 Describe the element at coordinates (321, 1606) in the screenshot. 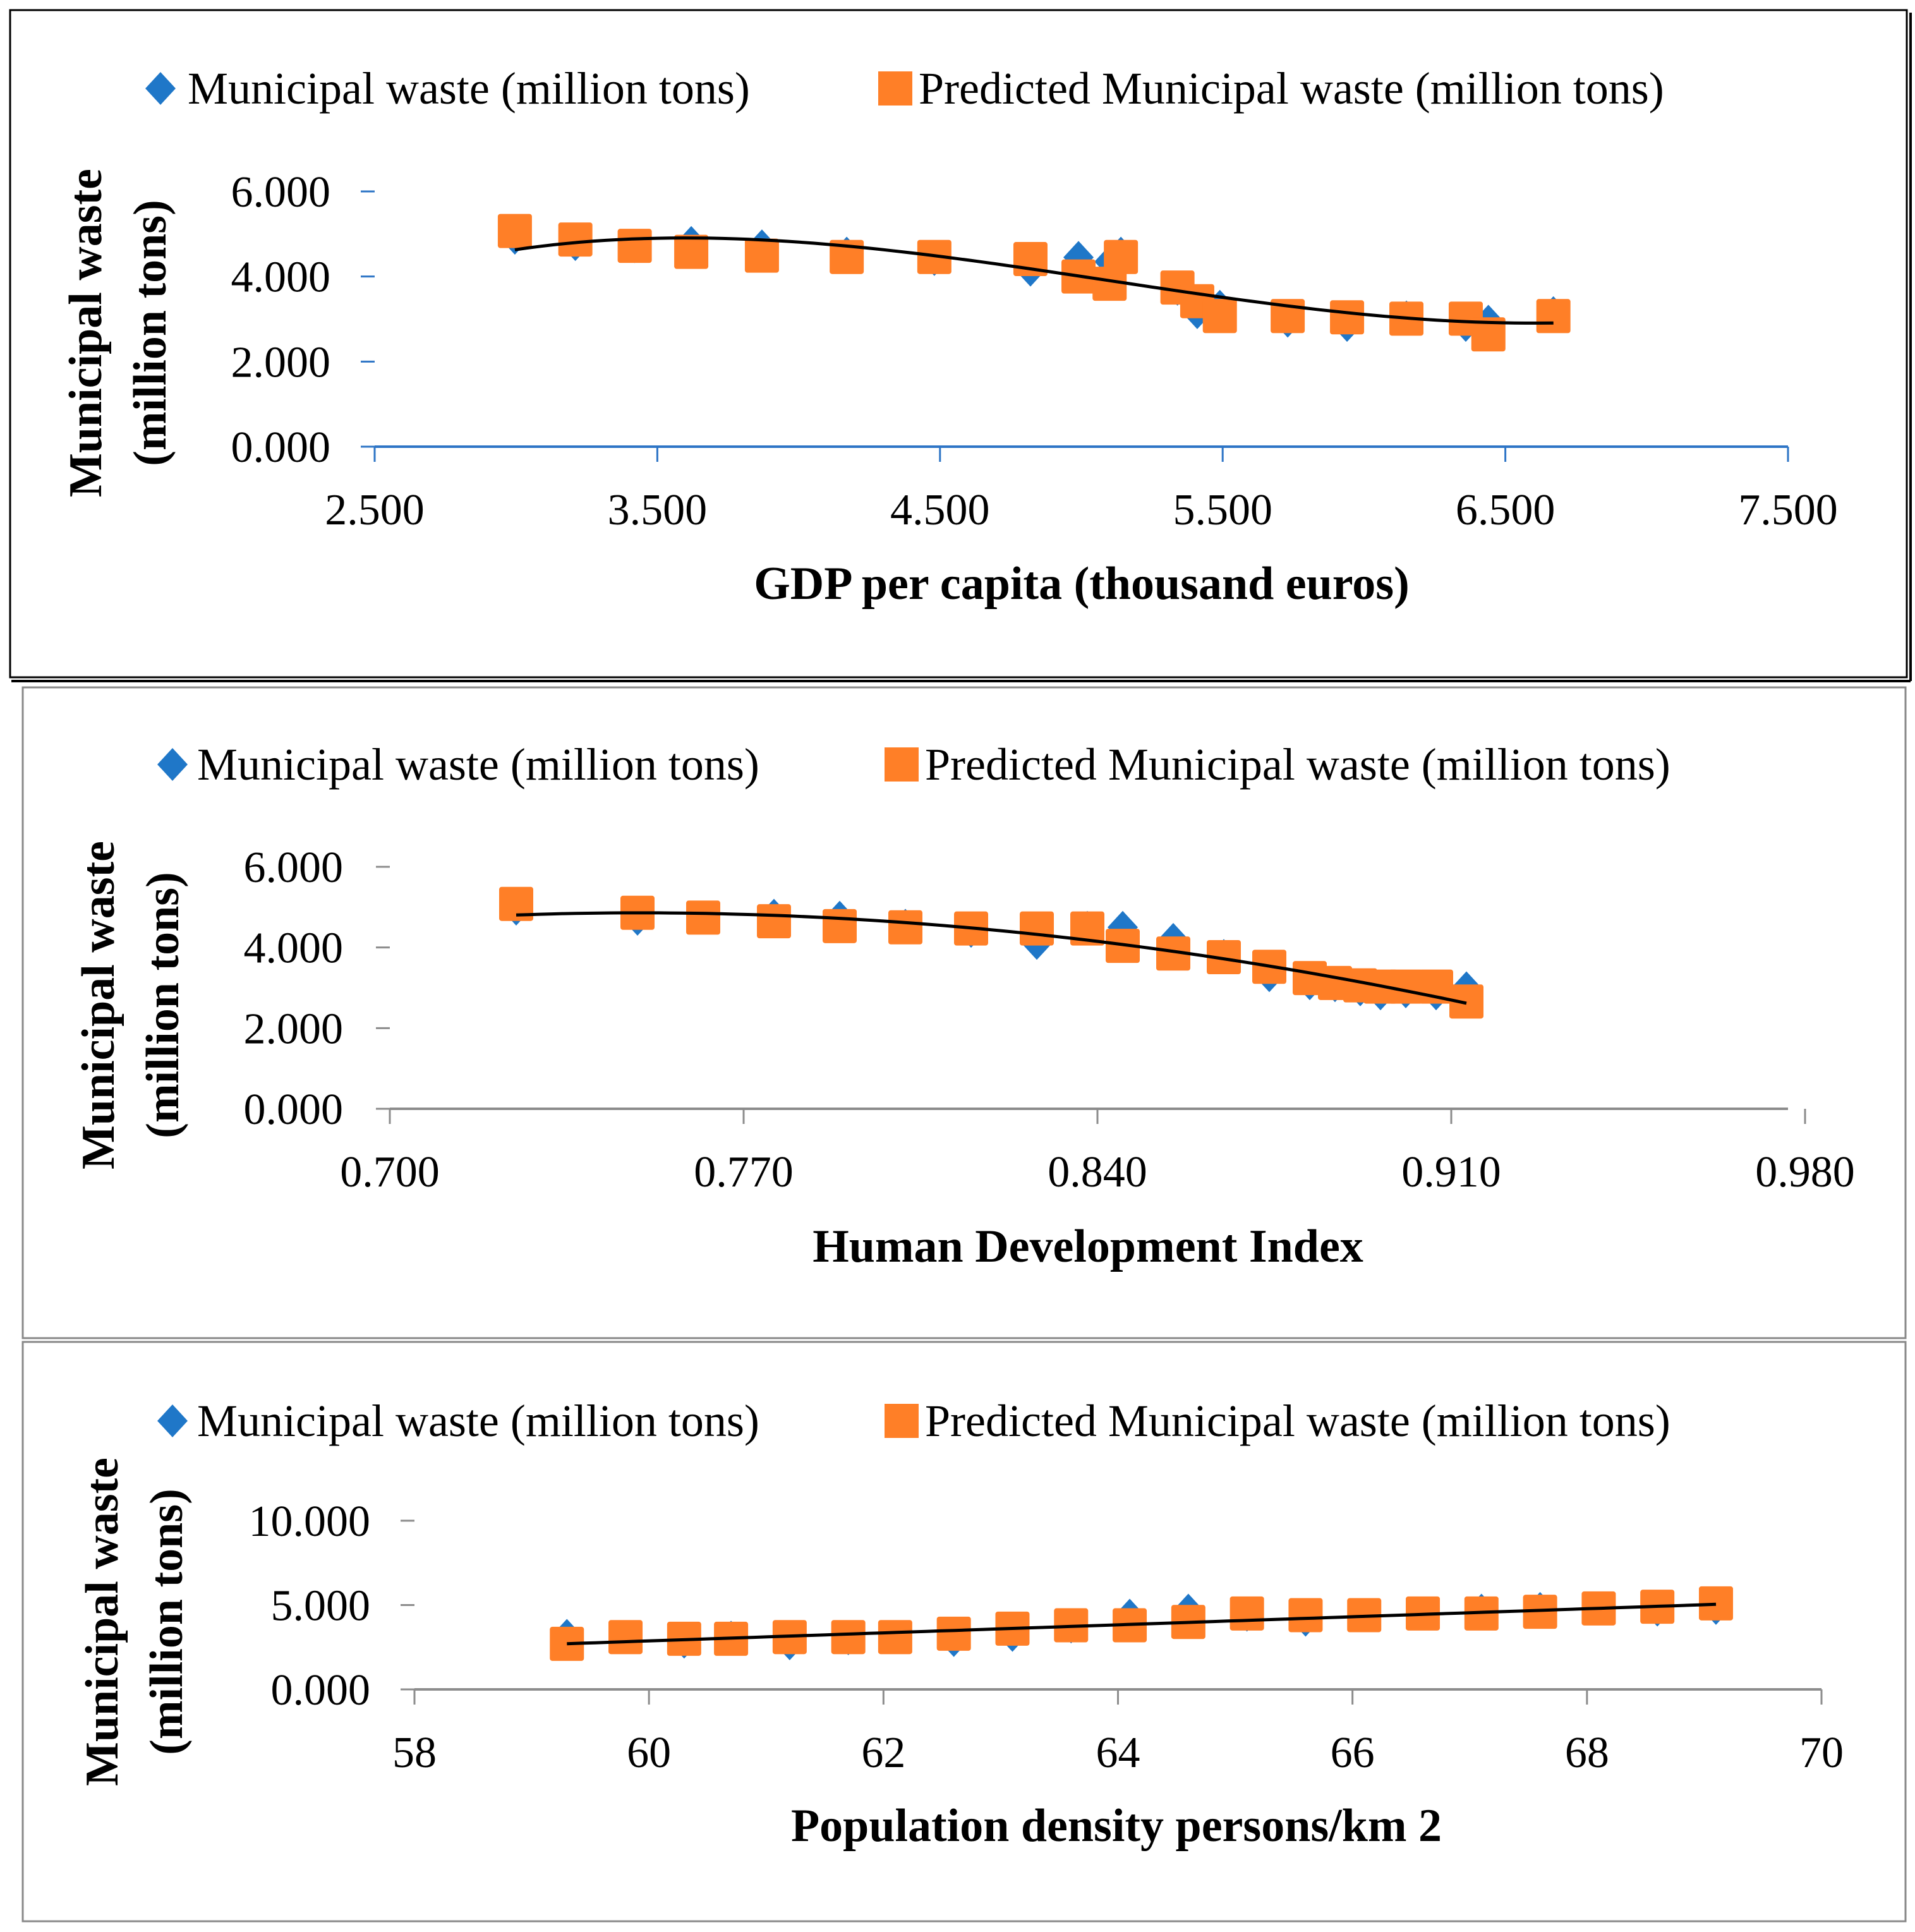

I see `y-tick-label: 5.000` at that location.